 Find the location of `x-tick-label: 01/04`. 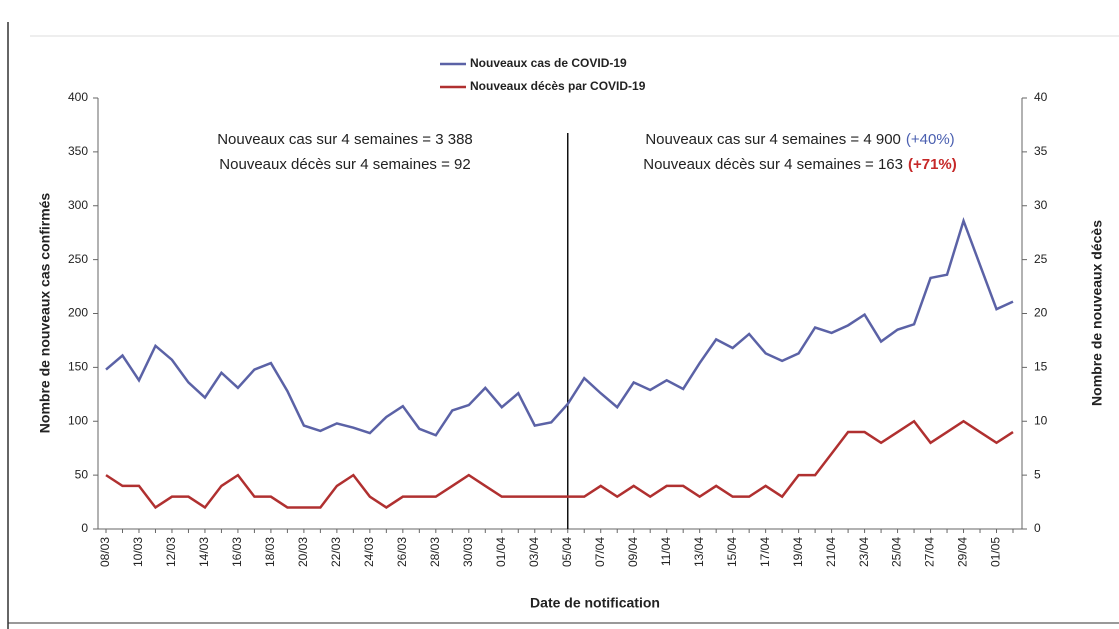

x-tick-label: 01/04 is located at coordinates (501, 552).